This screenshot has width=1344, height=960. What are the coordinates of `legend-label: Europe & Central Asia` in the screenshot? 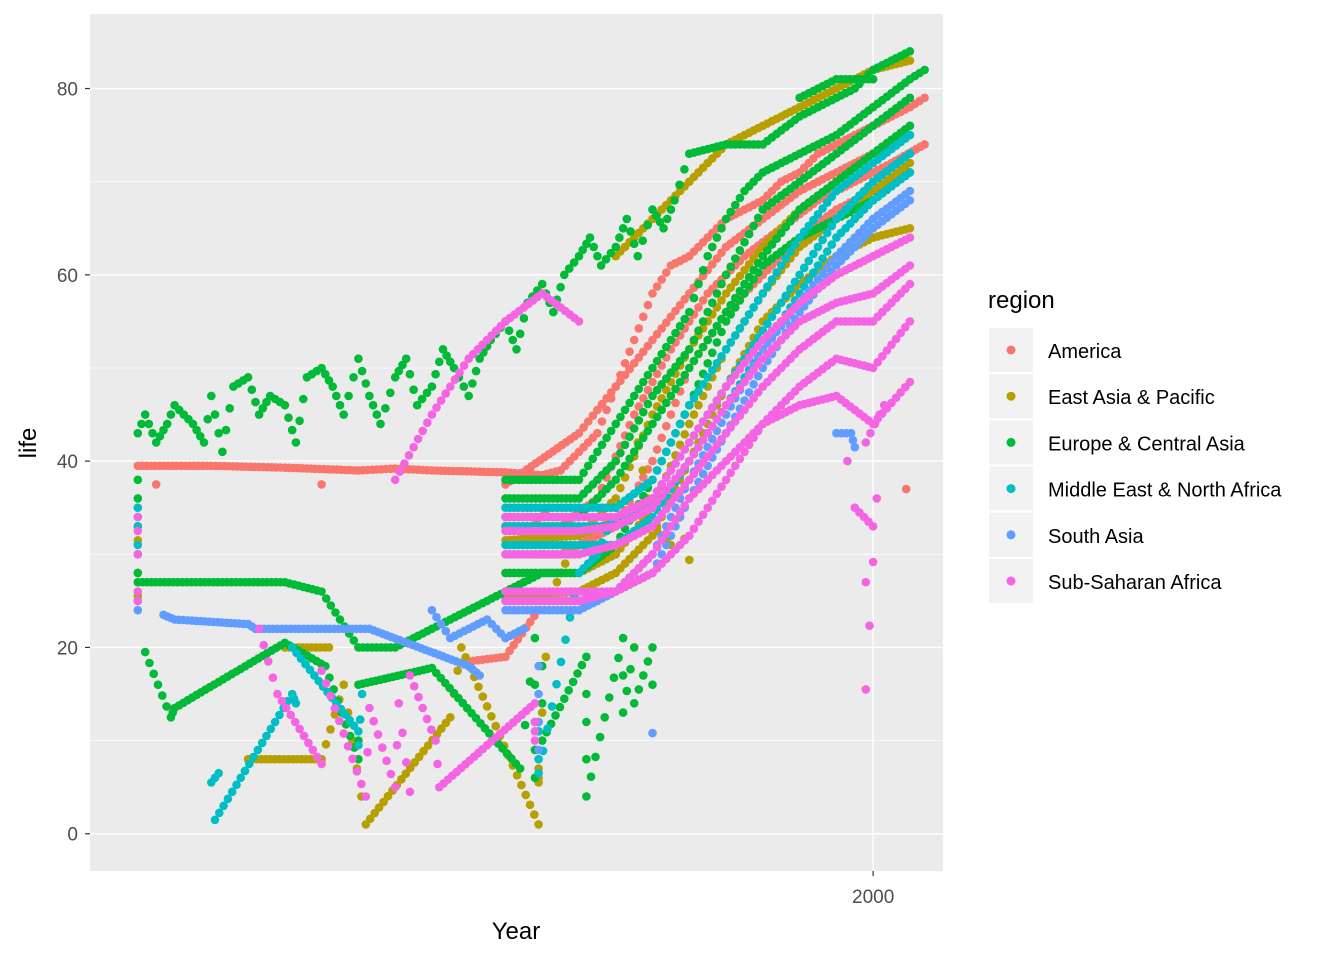 It's located at (1147, 444).